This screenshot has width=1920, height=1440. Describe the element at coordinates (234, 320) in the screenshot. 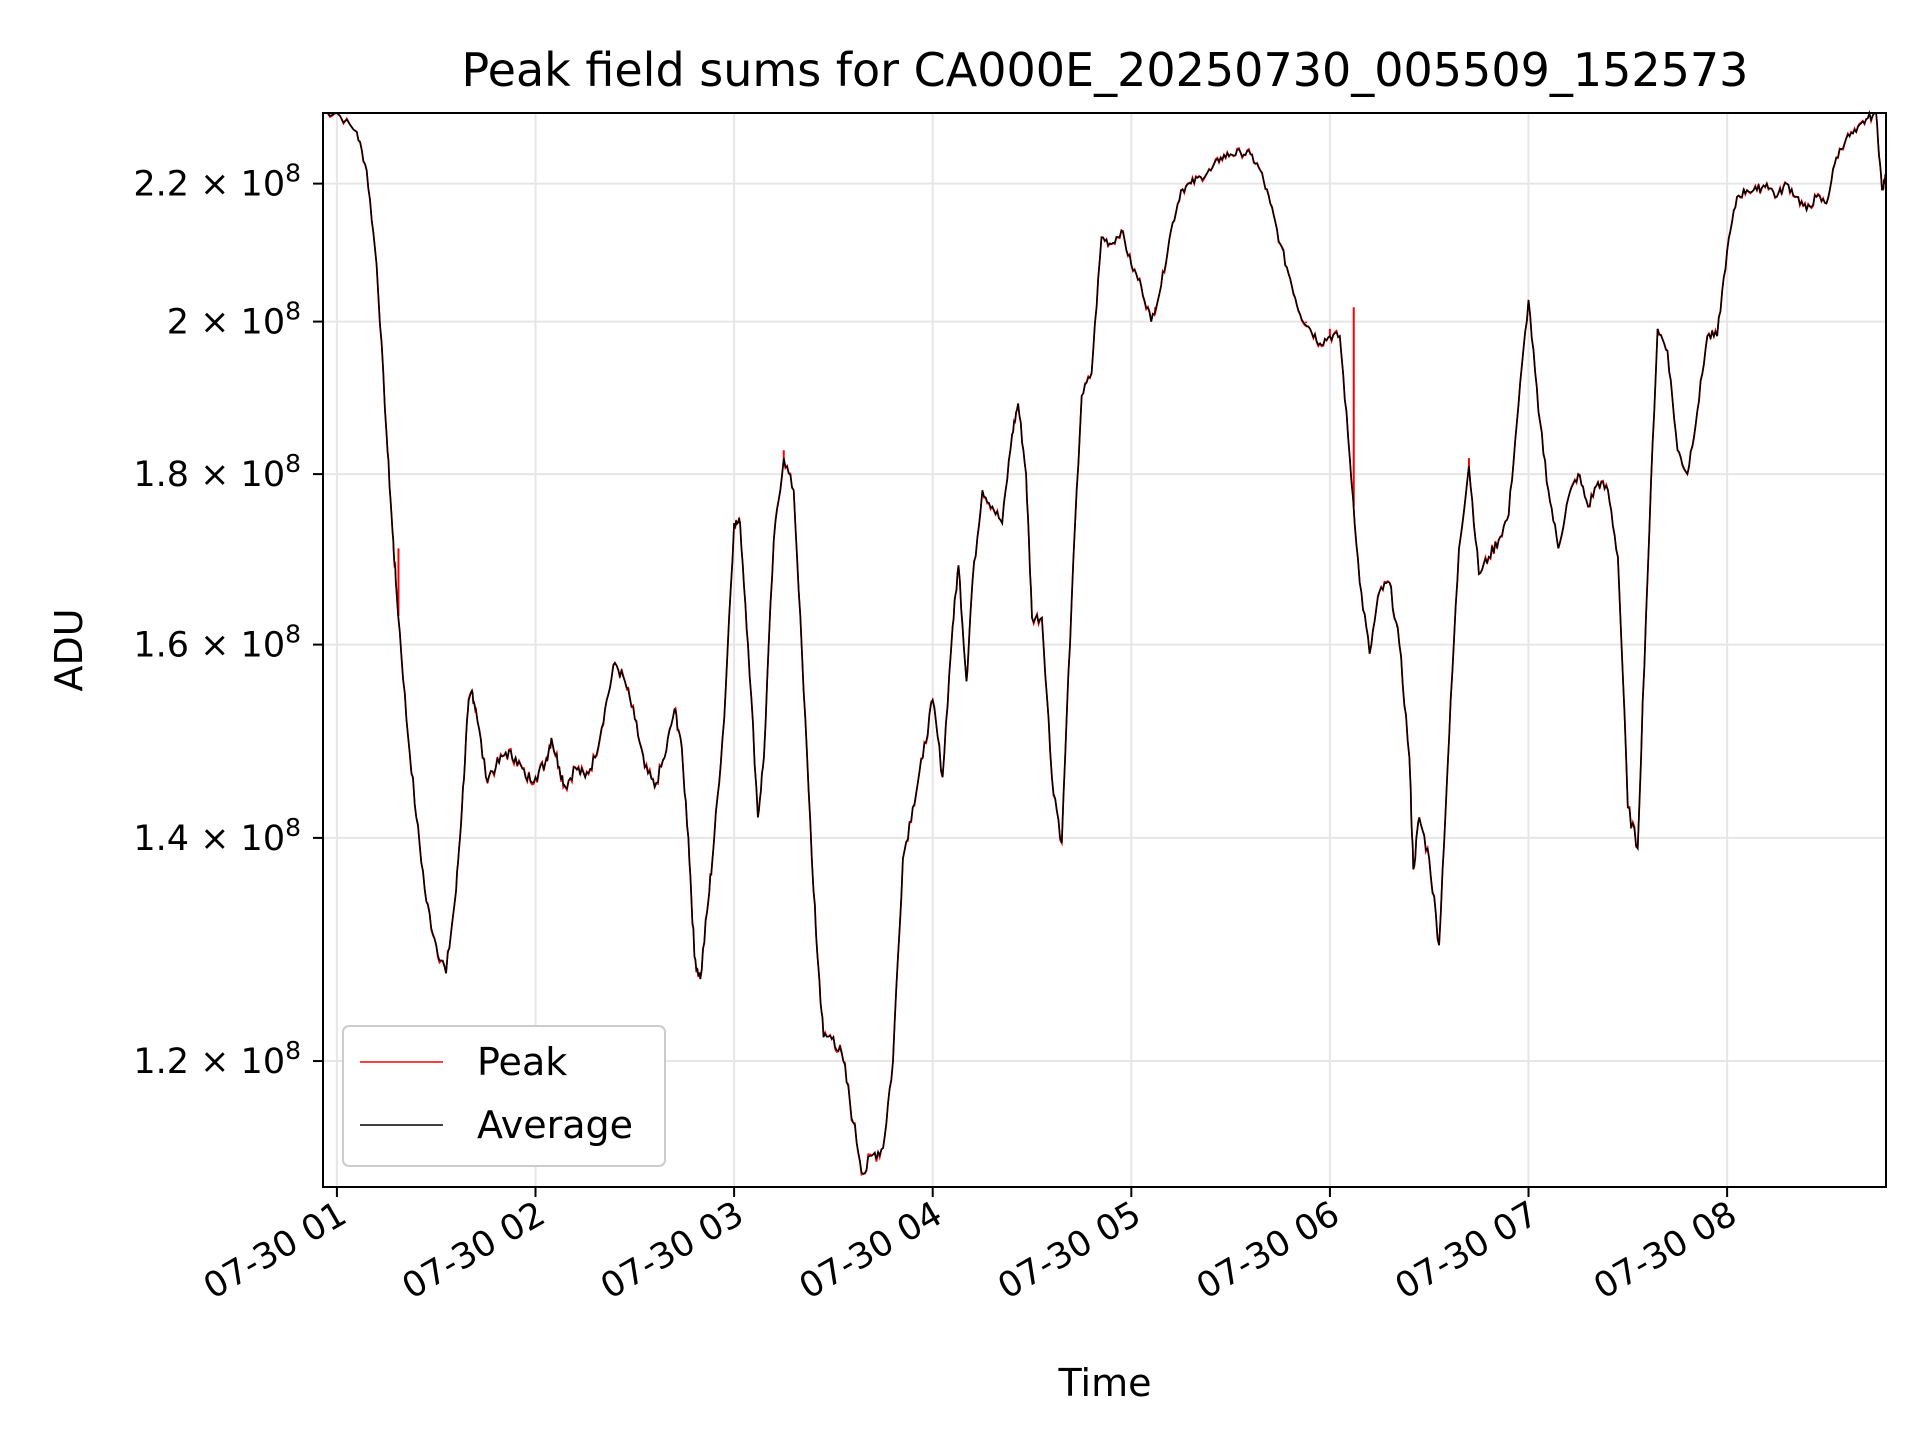

I see `y-tick-label: 2 × 108` at that location.